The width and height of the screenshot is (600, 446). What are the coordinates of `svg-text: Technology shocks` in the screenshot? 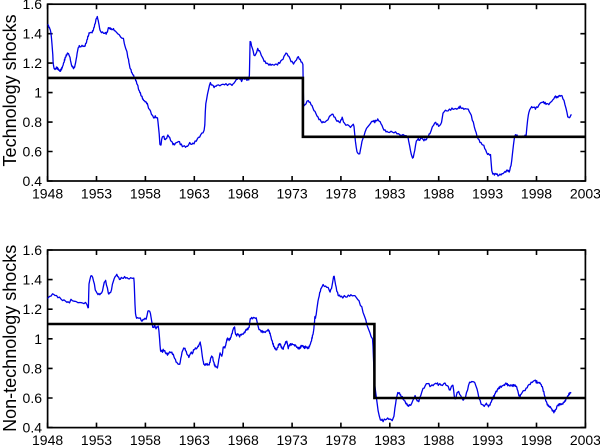 It's located at (10, 90).